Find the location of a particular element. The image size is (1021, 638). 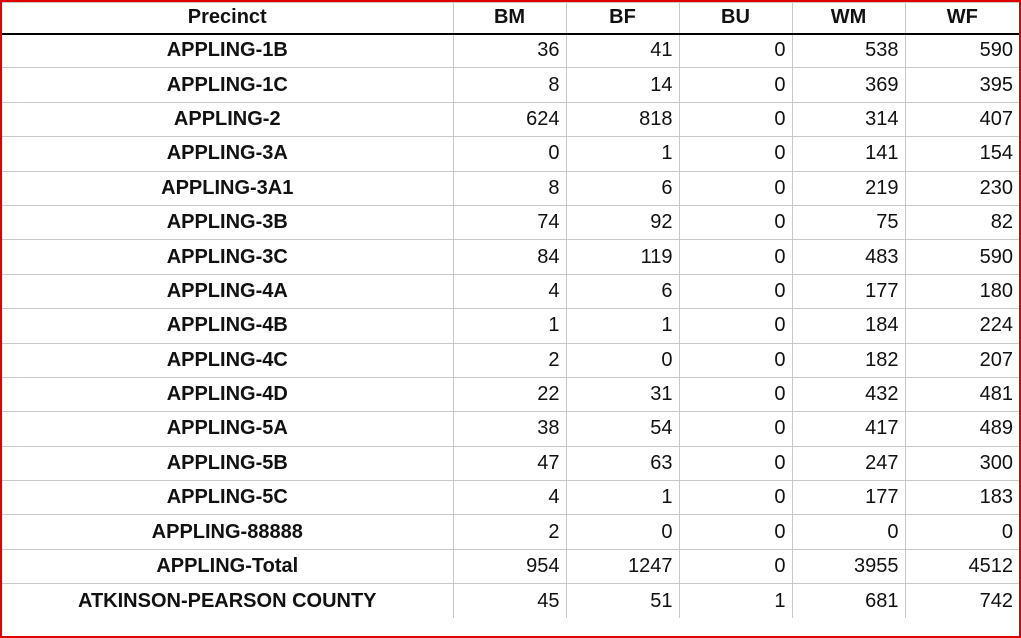

header-wf: WF is located at coordinates (961, 18).